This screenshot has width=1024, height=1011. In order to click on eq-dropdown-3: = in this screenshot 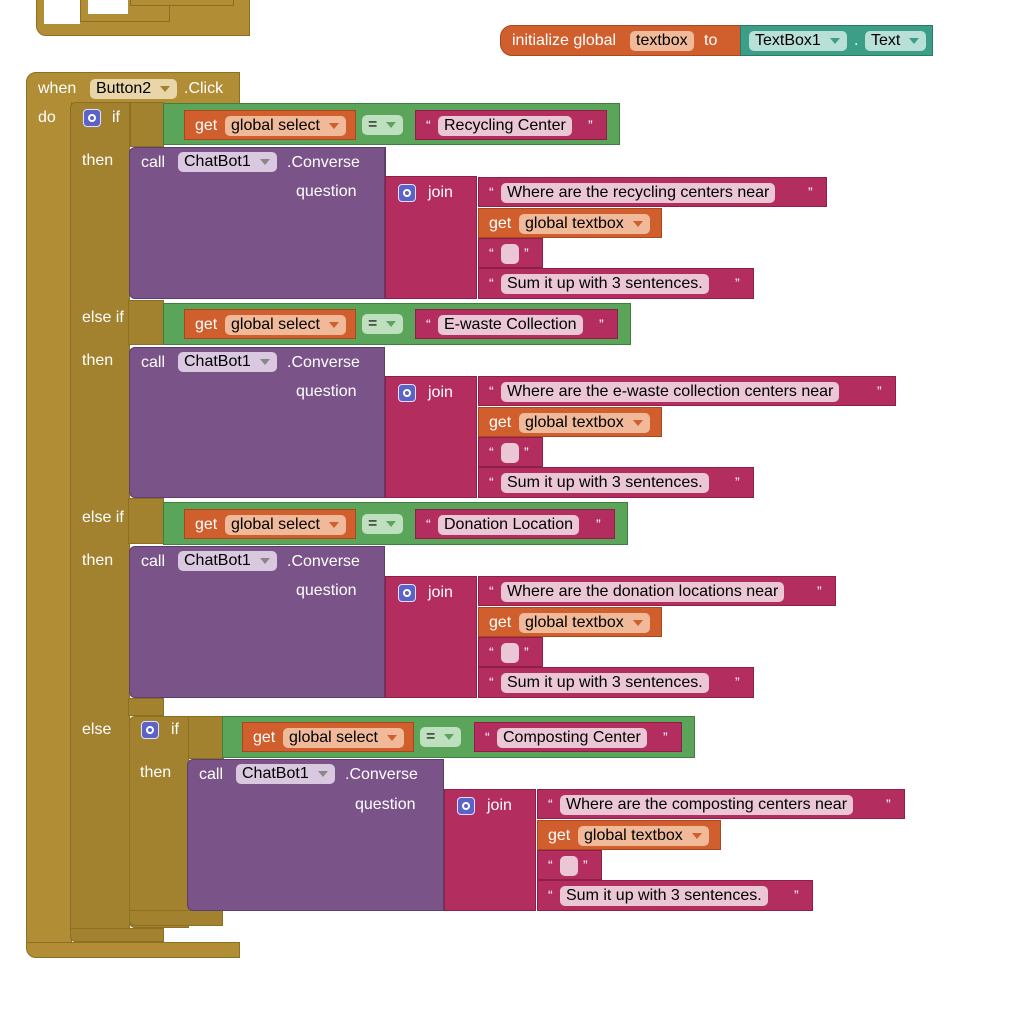, I will do `click(383, 524)`.